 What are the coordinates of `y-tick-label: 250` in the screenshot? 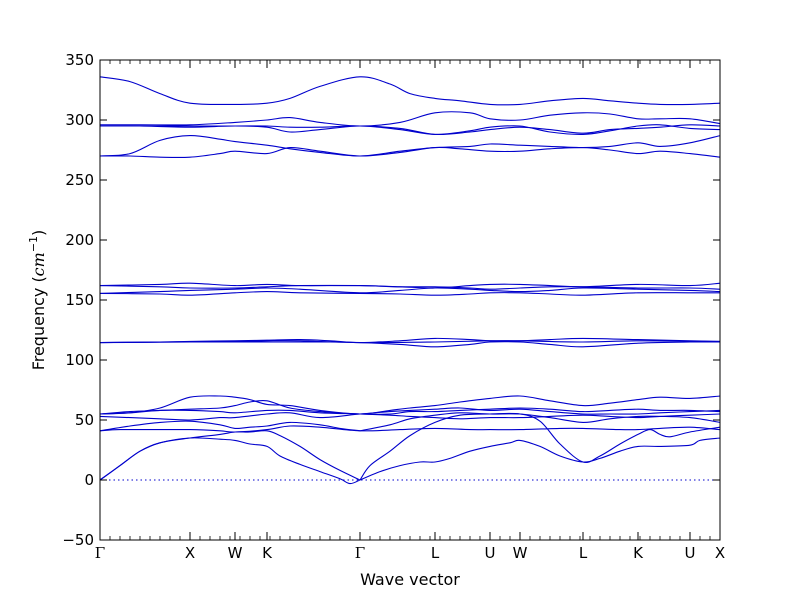 It's located at (79, 180).